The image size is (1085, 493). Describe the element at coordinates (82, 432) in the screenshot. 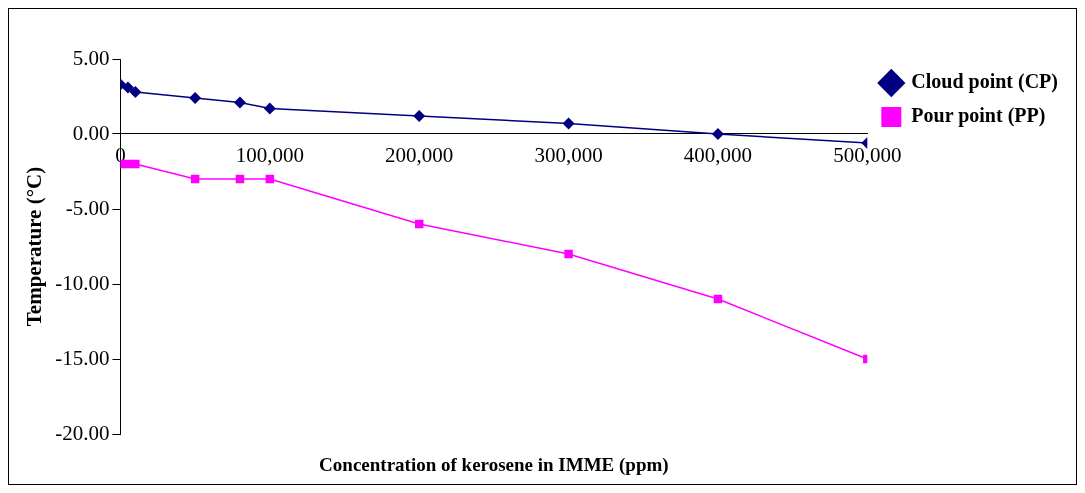

I see `y-tick-label: -20.00` at that location.